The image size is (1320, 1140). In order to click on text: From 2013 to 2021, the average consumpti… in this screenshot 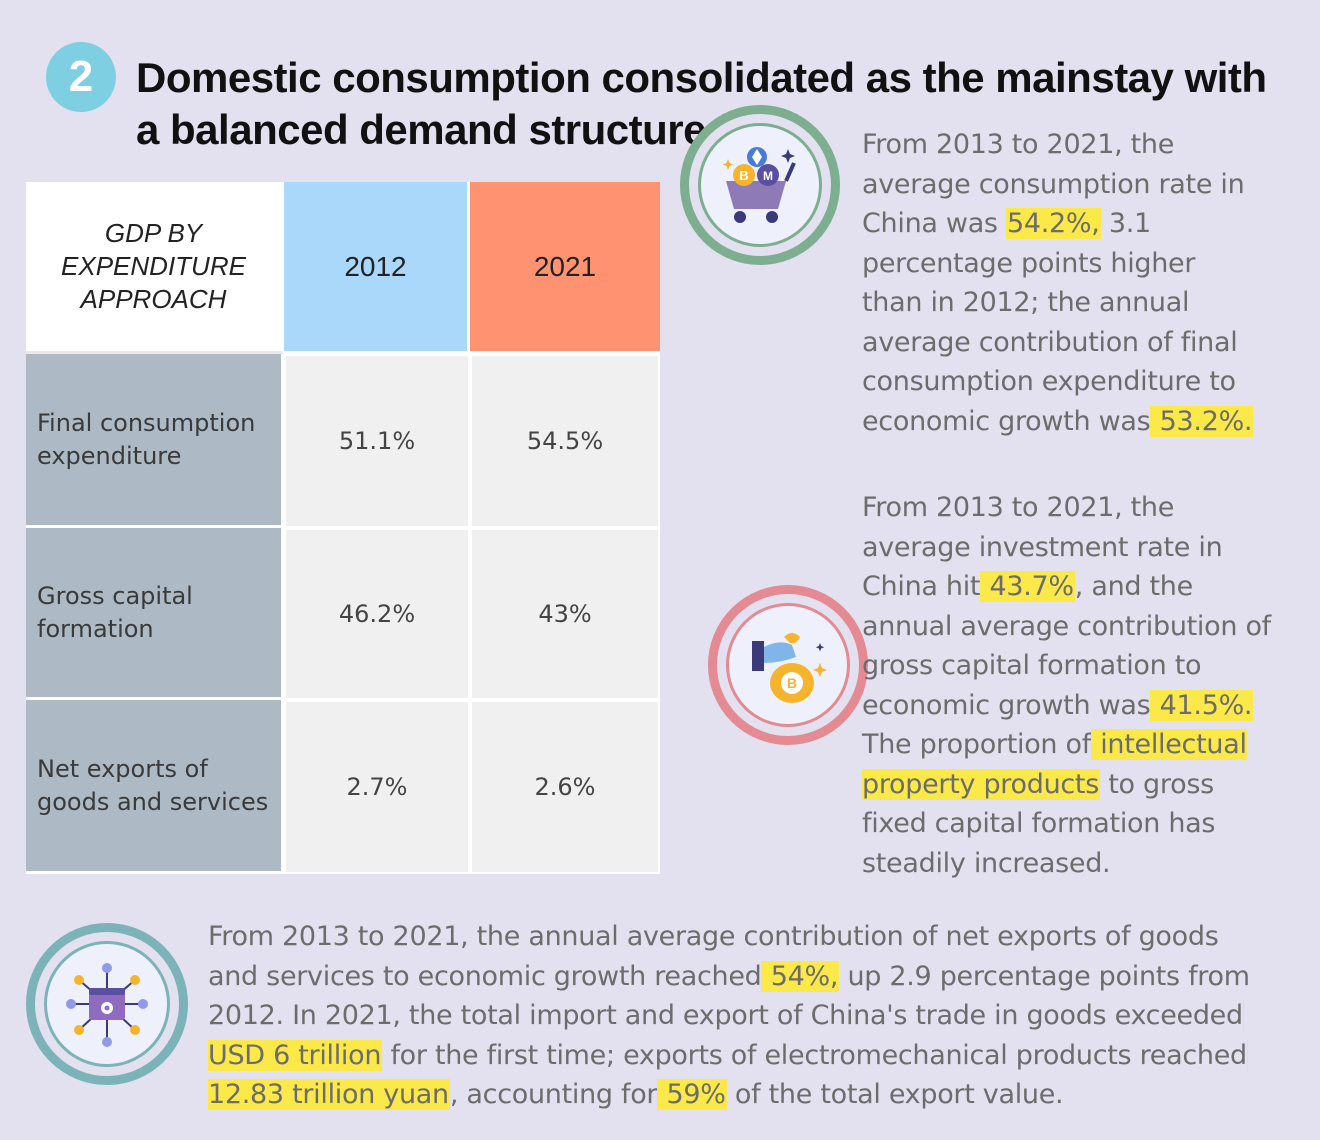, I will do `click(1053, 184)`.